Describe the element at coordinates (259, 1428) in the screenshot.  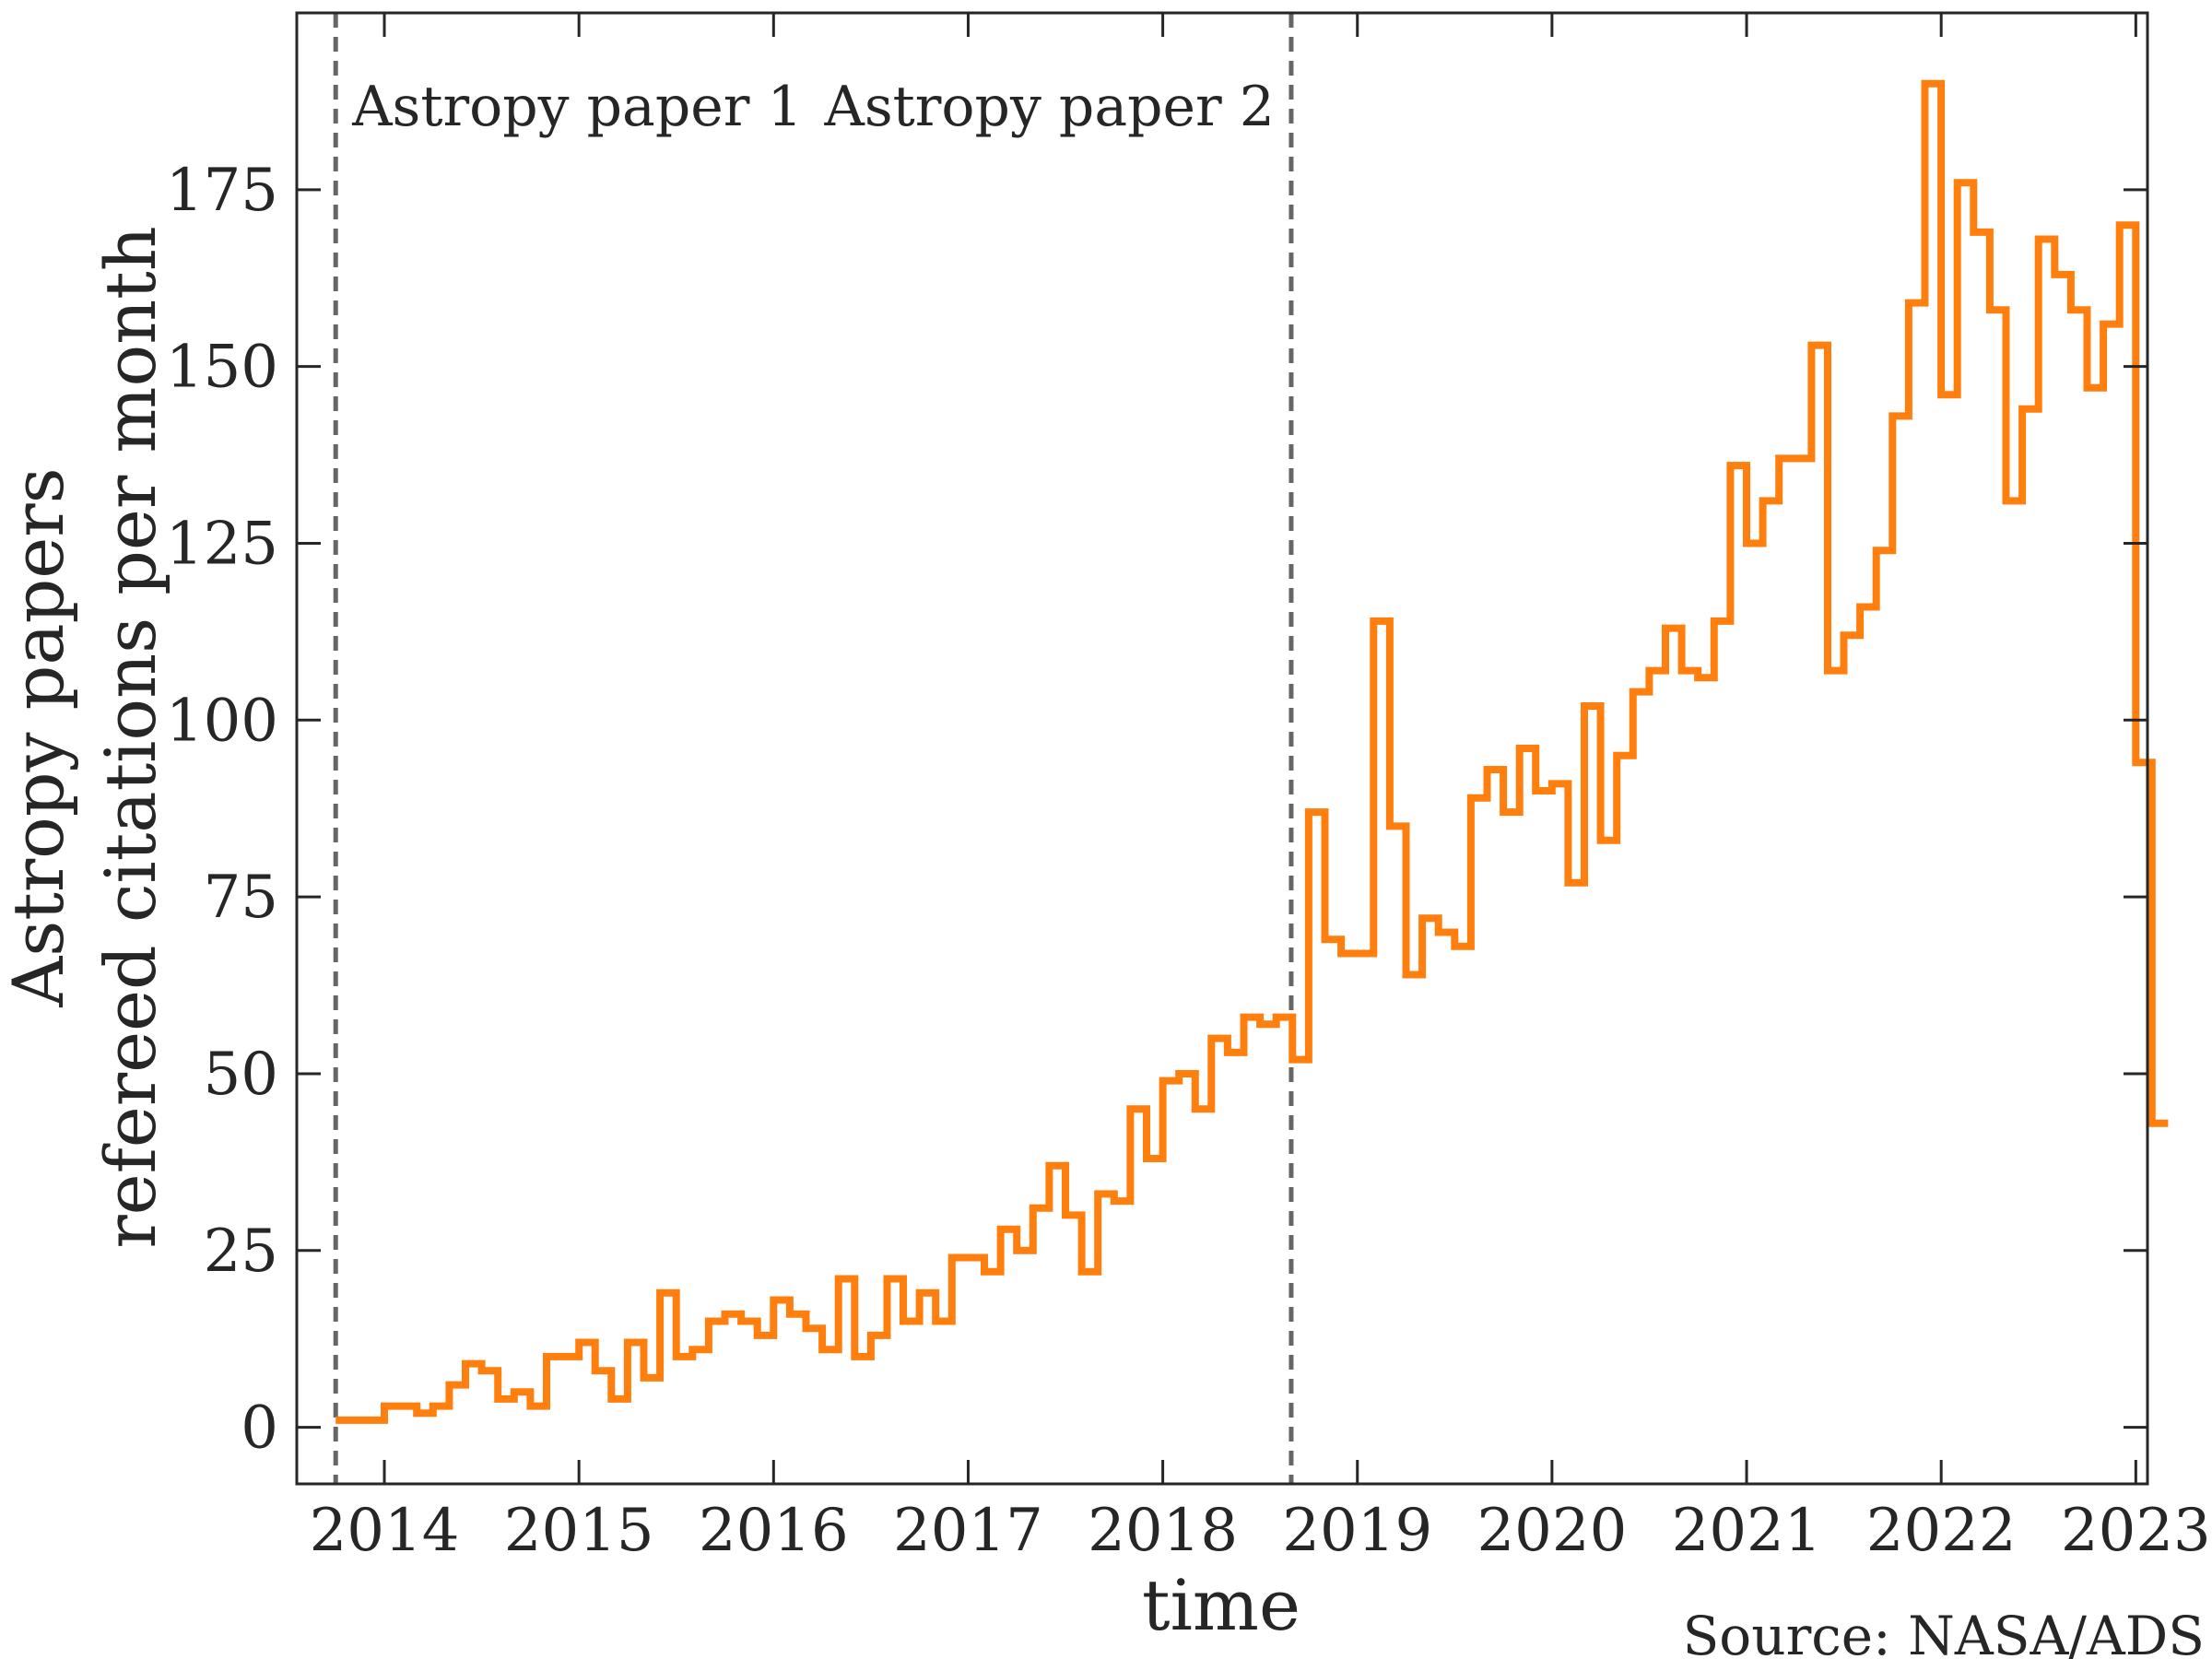
I see `y-tick-label: 0` at that location.